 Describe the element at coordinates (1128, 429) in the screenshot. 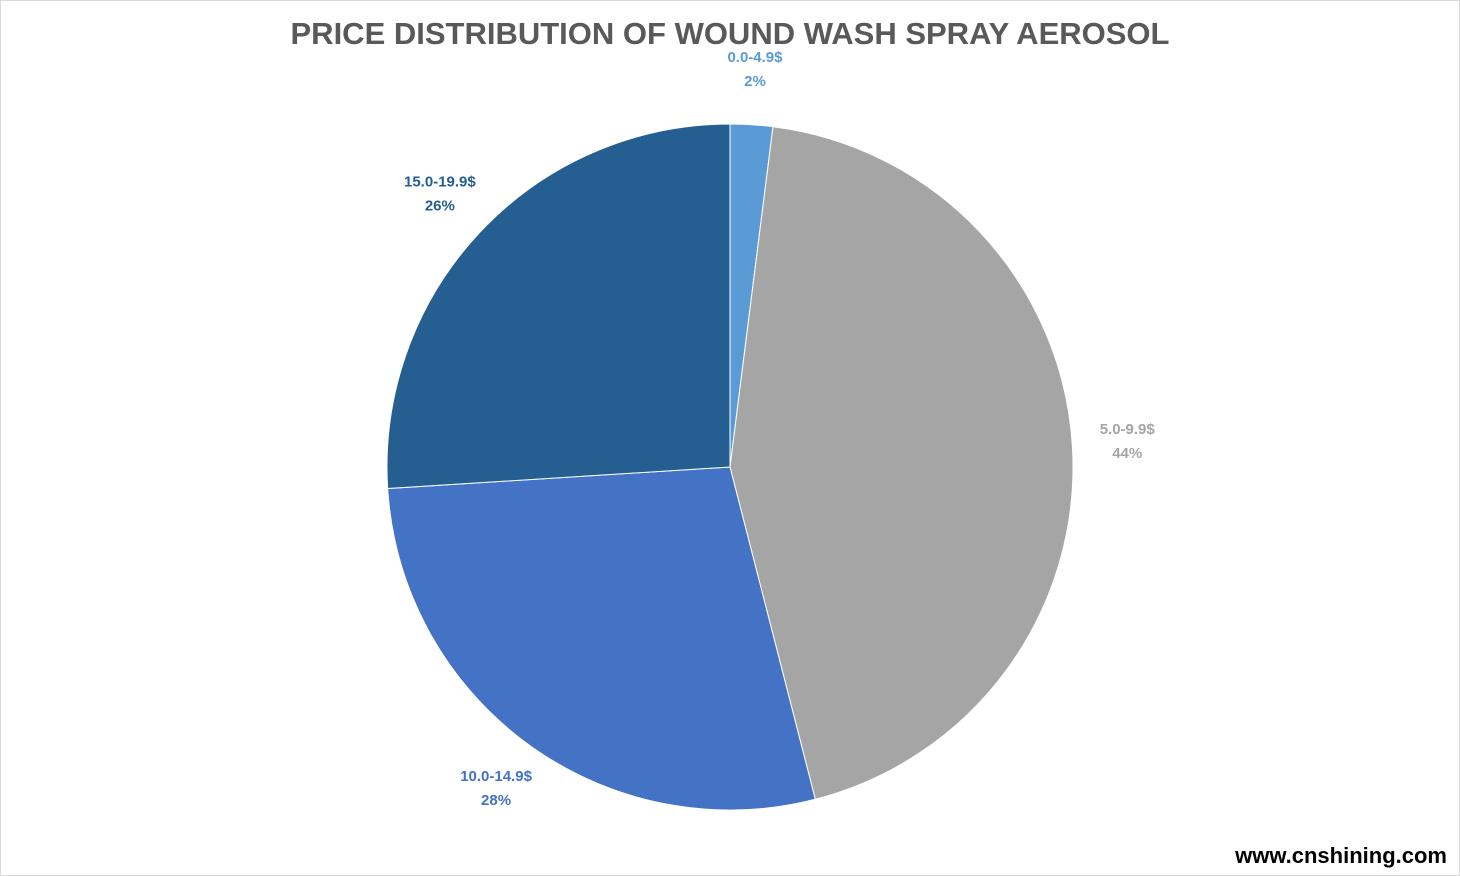

I see `slice-category-label: 5.0-9.9$` at that location.